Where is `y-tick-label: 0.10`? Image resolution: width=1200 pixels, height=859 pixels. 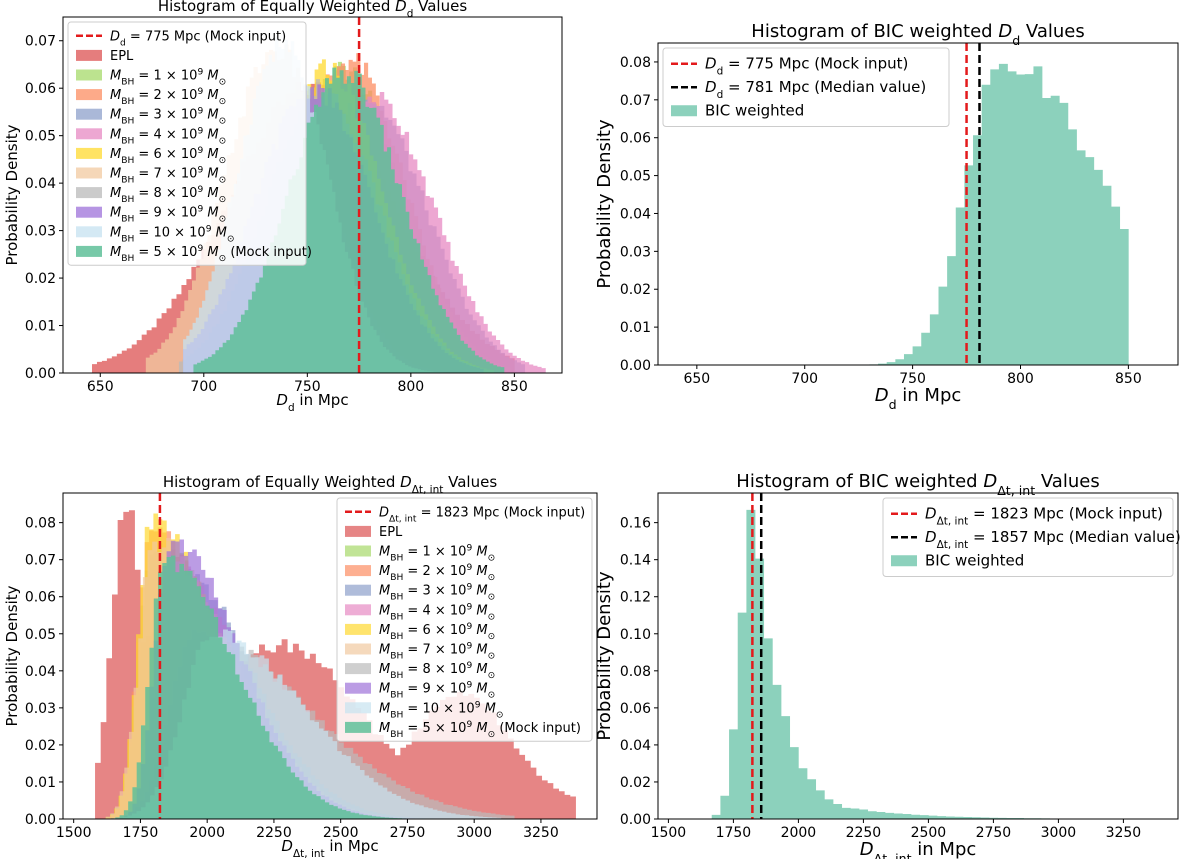
y-tick-label: 0.10 is located at coordinates (635, 635).